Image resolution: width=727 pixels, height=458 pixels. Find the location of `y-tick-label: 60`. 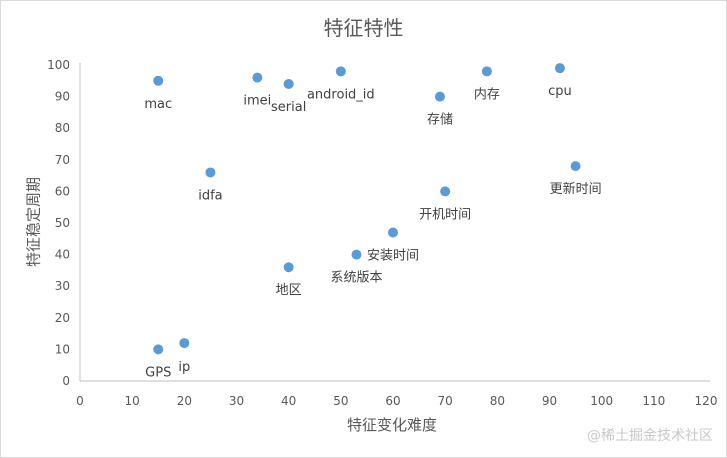

y-tick-label: 60 is located at coordinates (62, 191).